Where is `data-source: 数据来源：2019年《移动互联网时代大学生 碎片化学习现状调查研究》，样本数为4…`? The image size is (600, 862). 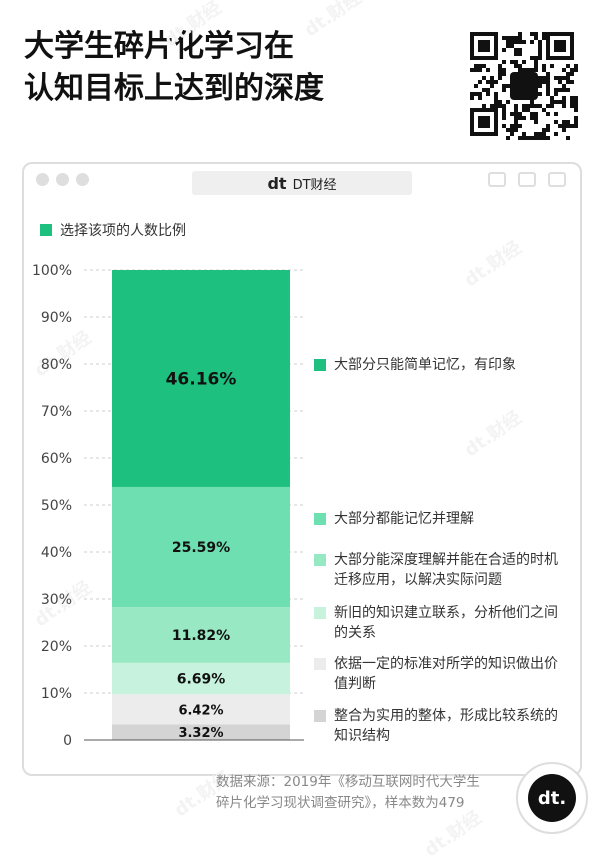
data-source: 数据来源：2019年《移动互联网时代大学生 碎片化学习现状调查研究》，样本数为4… is located at coordinates (366, 793).